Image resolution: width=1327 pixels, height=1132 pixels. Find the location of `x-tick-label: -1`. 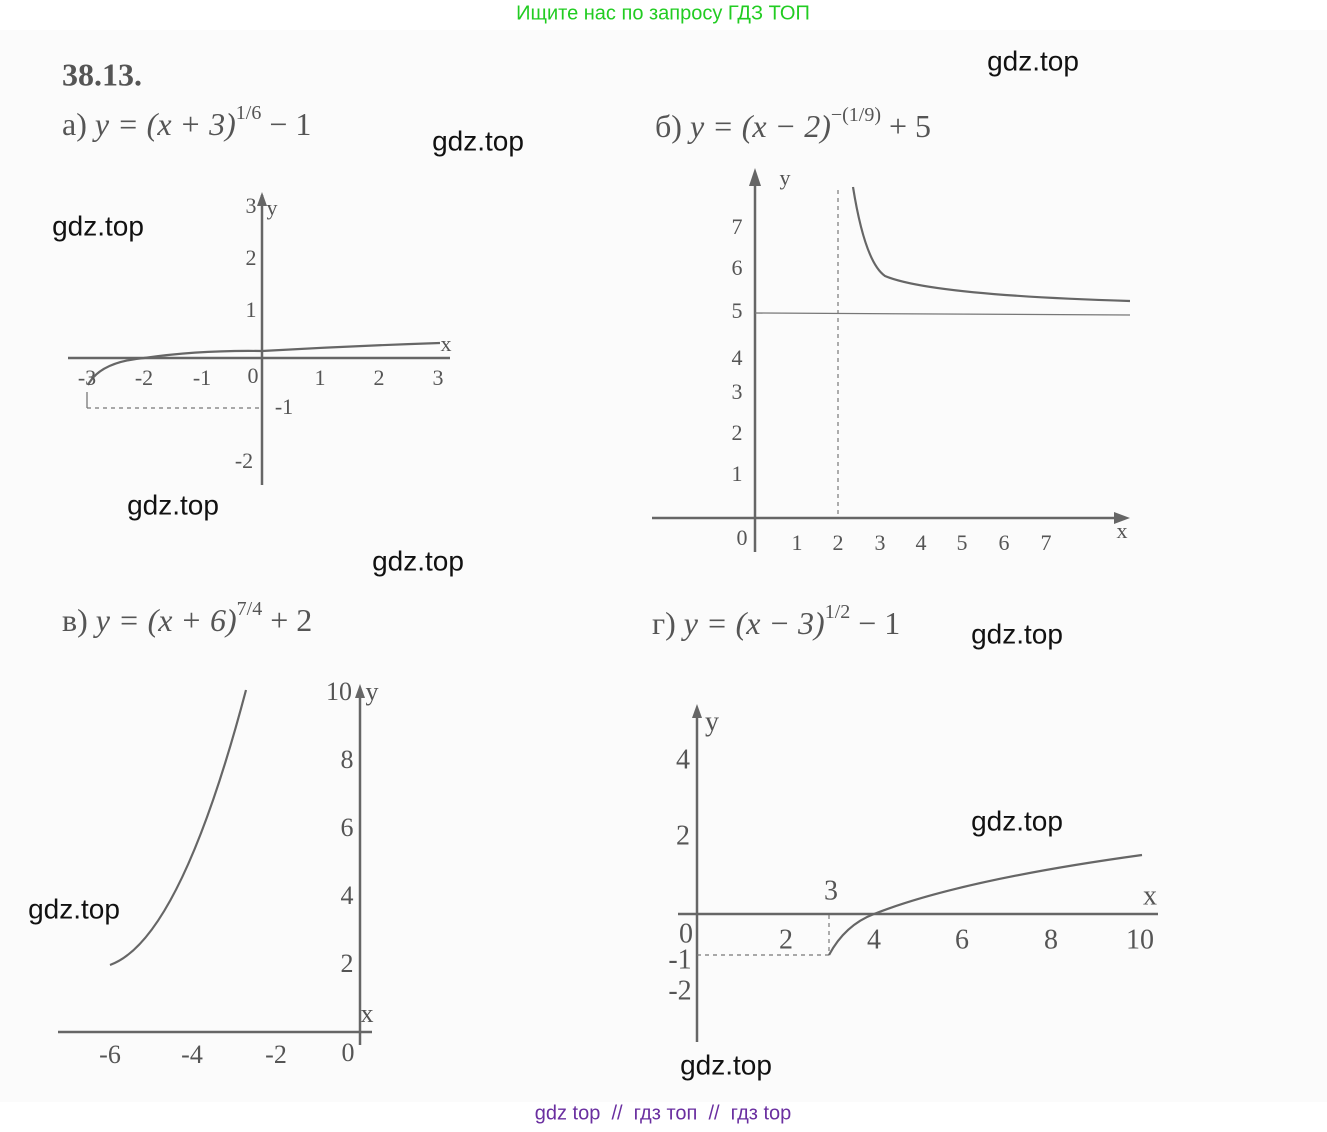

x-tick-label: -1 is located at coordinates (202, 377).